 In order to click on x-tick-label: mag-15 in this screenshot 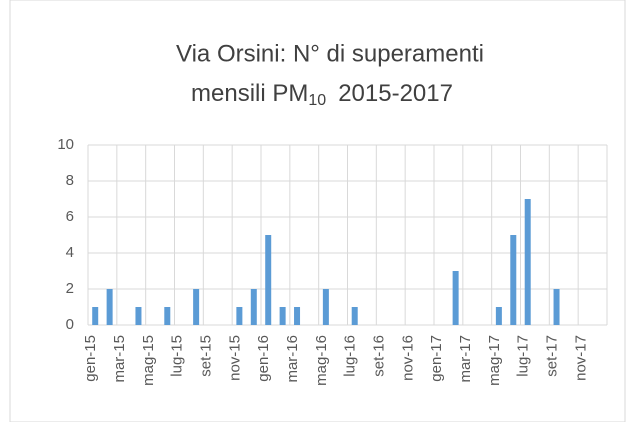, I will do `click(148, 360)`.